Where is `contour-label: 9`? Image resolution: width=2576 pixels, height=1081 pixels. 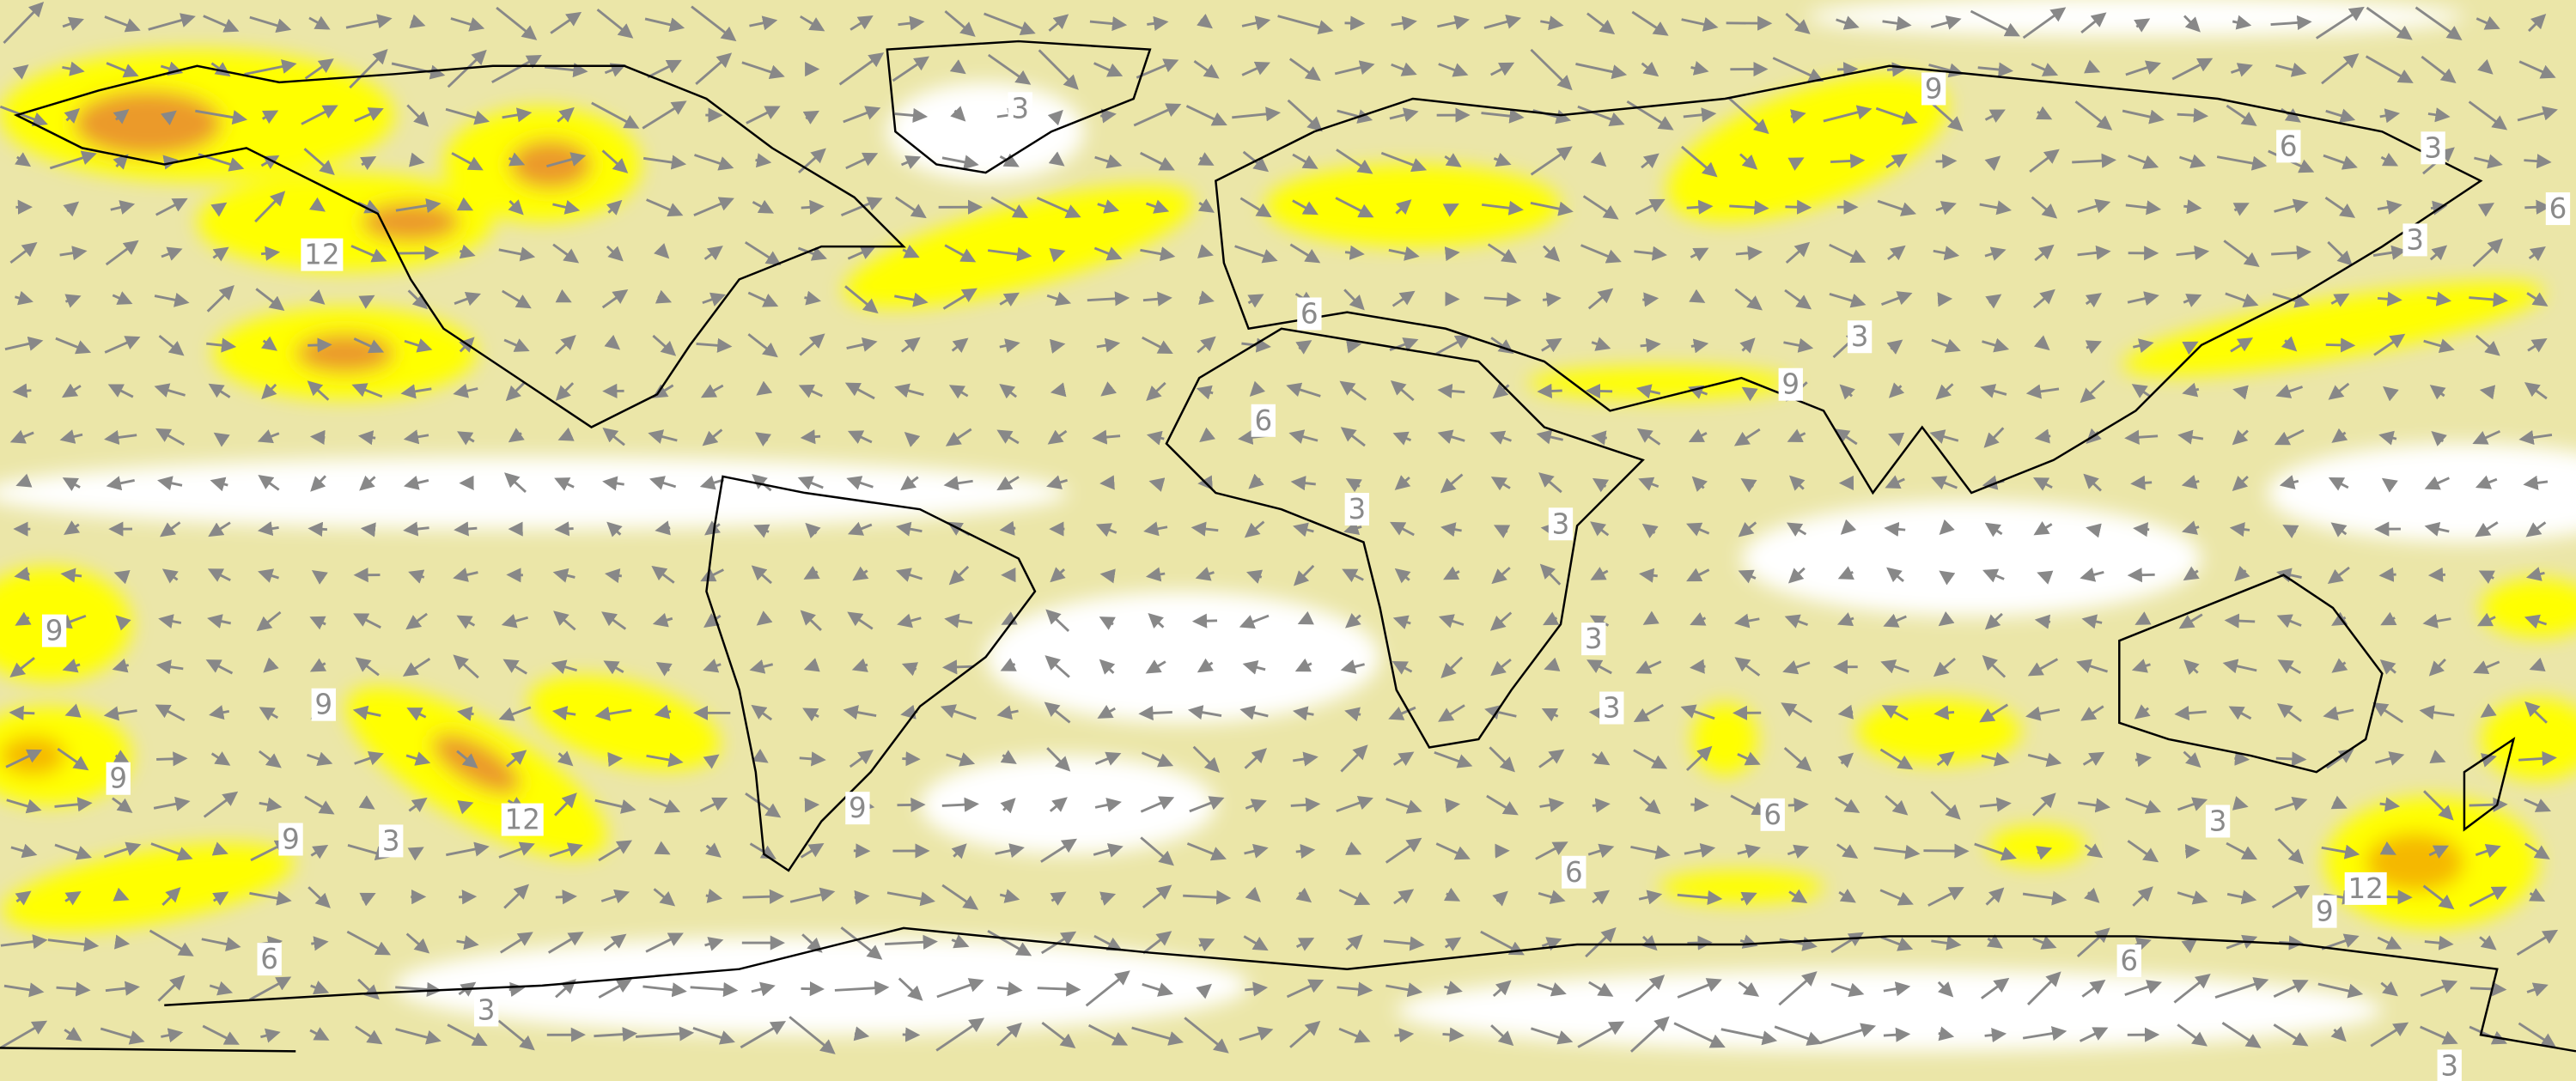 contour-label: 9 is located at coordinates (858, 808).